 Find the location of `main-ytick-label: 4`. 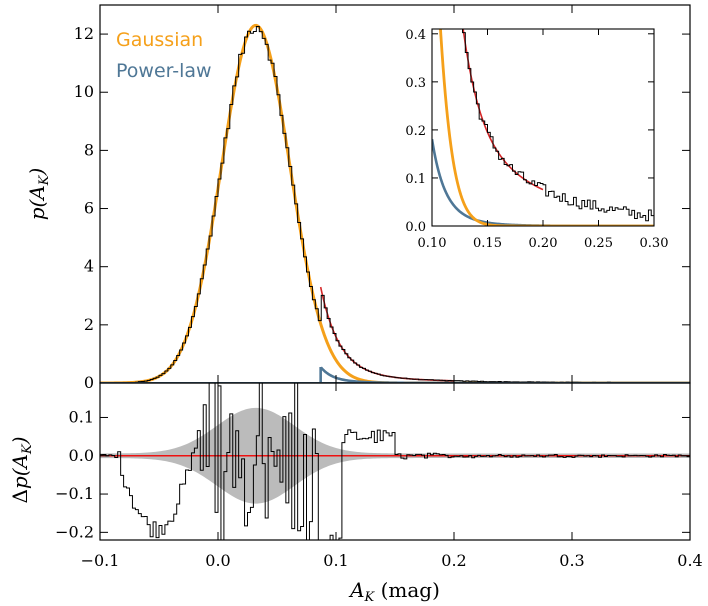

main-ytick-label: 4 is located at coordinates (89, 266).